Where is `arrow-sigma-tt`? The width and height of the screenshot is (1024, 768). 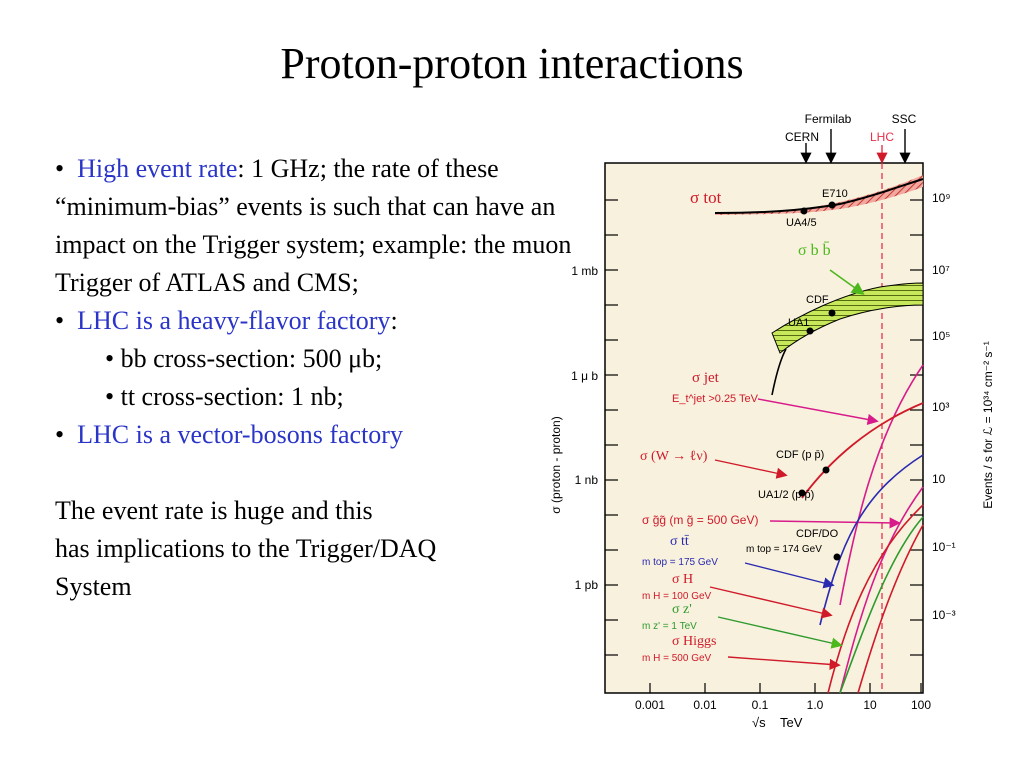
arrow-sigma-tt is located at coordinates (789, 575).